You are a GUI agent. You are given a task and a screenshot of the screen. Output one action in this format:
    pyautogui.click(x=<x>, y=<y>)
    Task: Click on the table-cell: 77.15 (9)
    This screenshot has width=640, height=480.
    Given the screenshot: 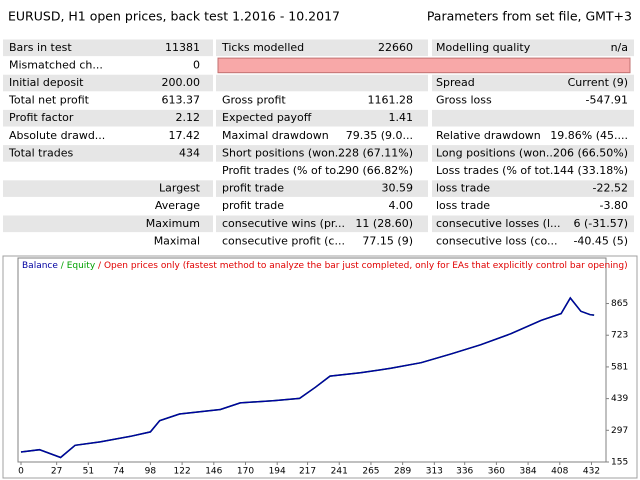 What is the action you would take?
    pyautogui.click(x=387, y=240)
    